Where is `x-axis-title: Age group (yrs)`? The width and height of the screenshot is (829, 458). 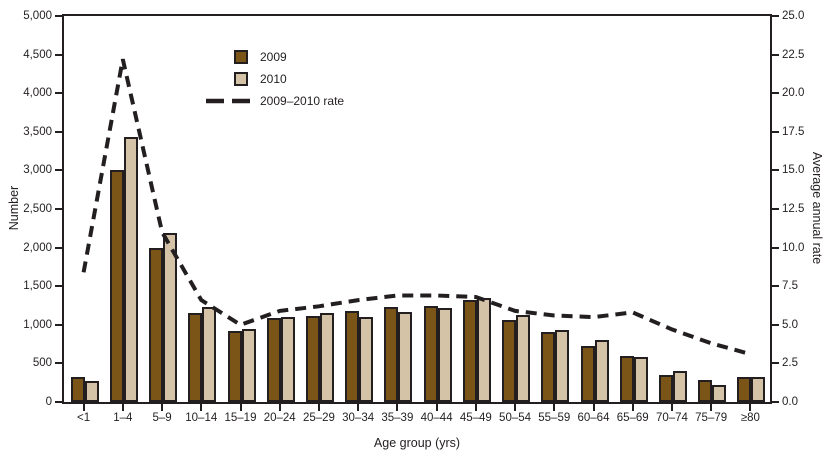 x-axis-title: Age group (yrs) is located at coordinates (417, 443).